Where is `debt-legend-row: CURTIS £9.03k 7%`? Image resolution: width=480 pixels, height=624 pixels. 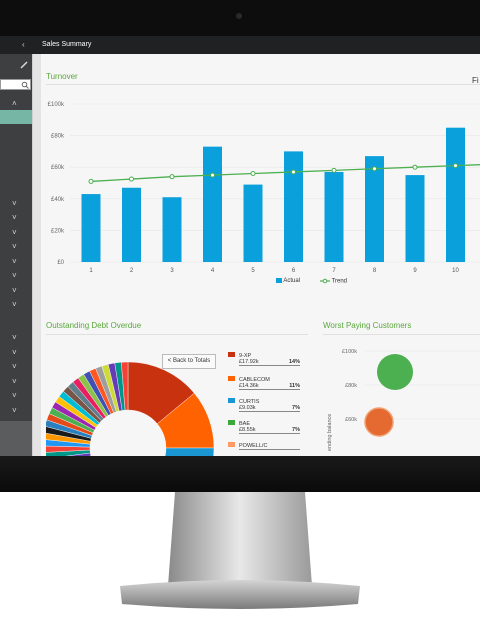
debt-legend-row: CURTIS £9.03k 7% is located at coordinates (264, 405).